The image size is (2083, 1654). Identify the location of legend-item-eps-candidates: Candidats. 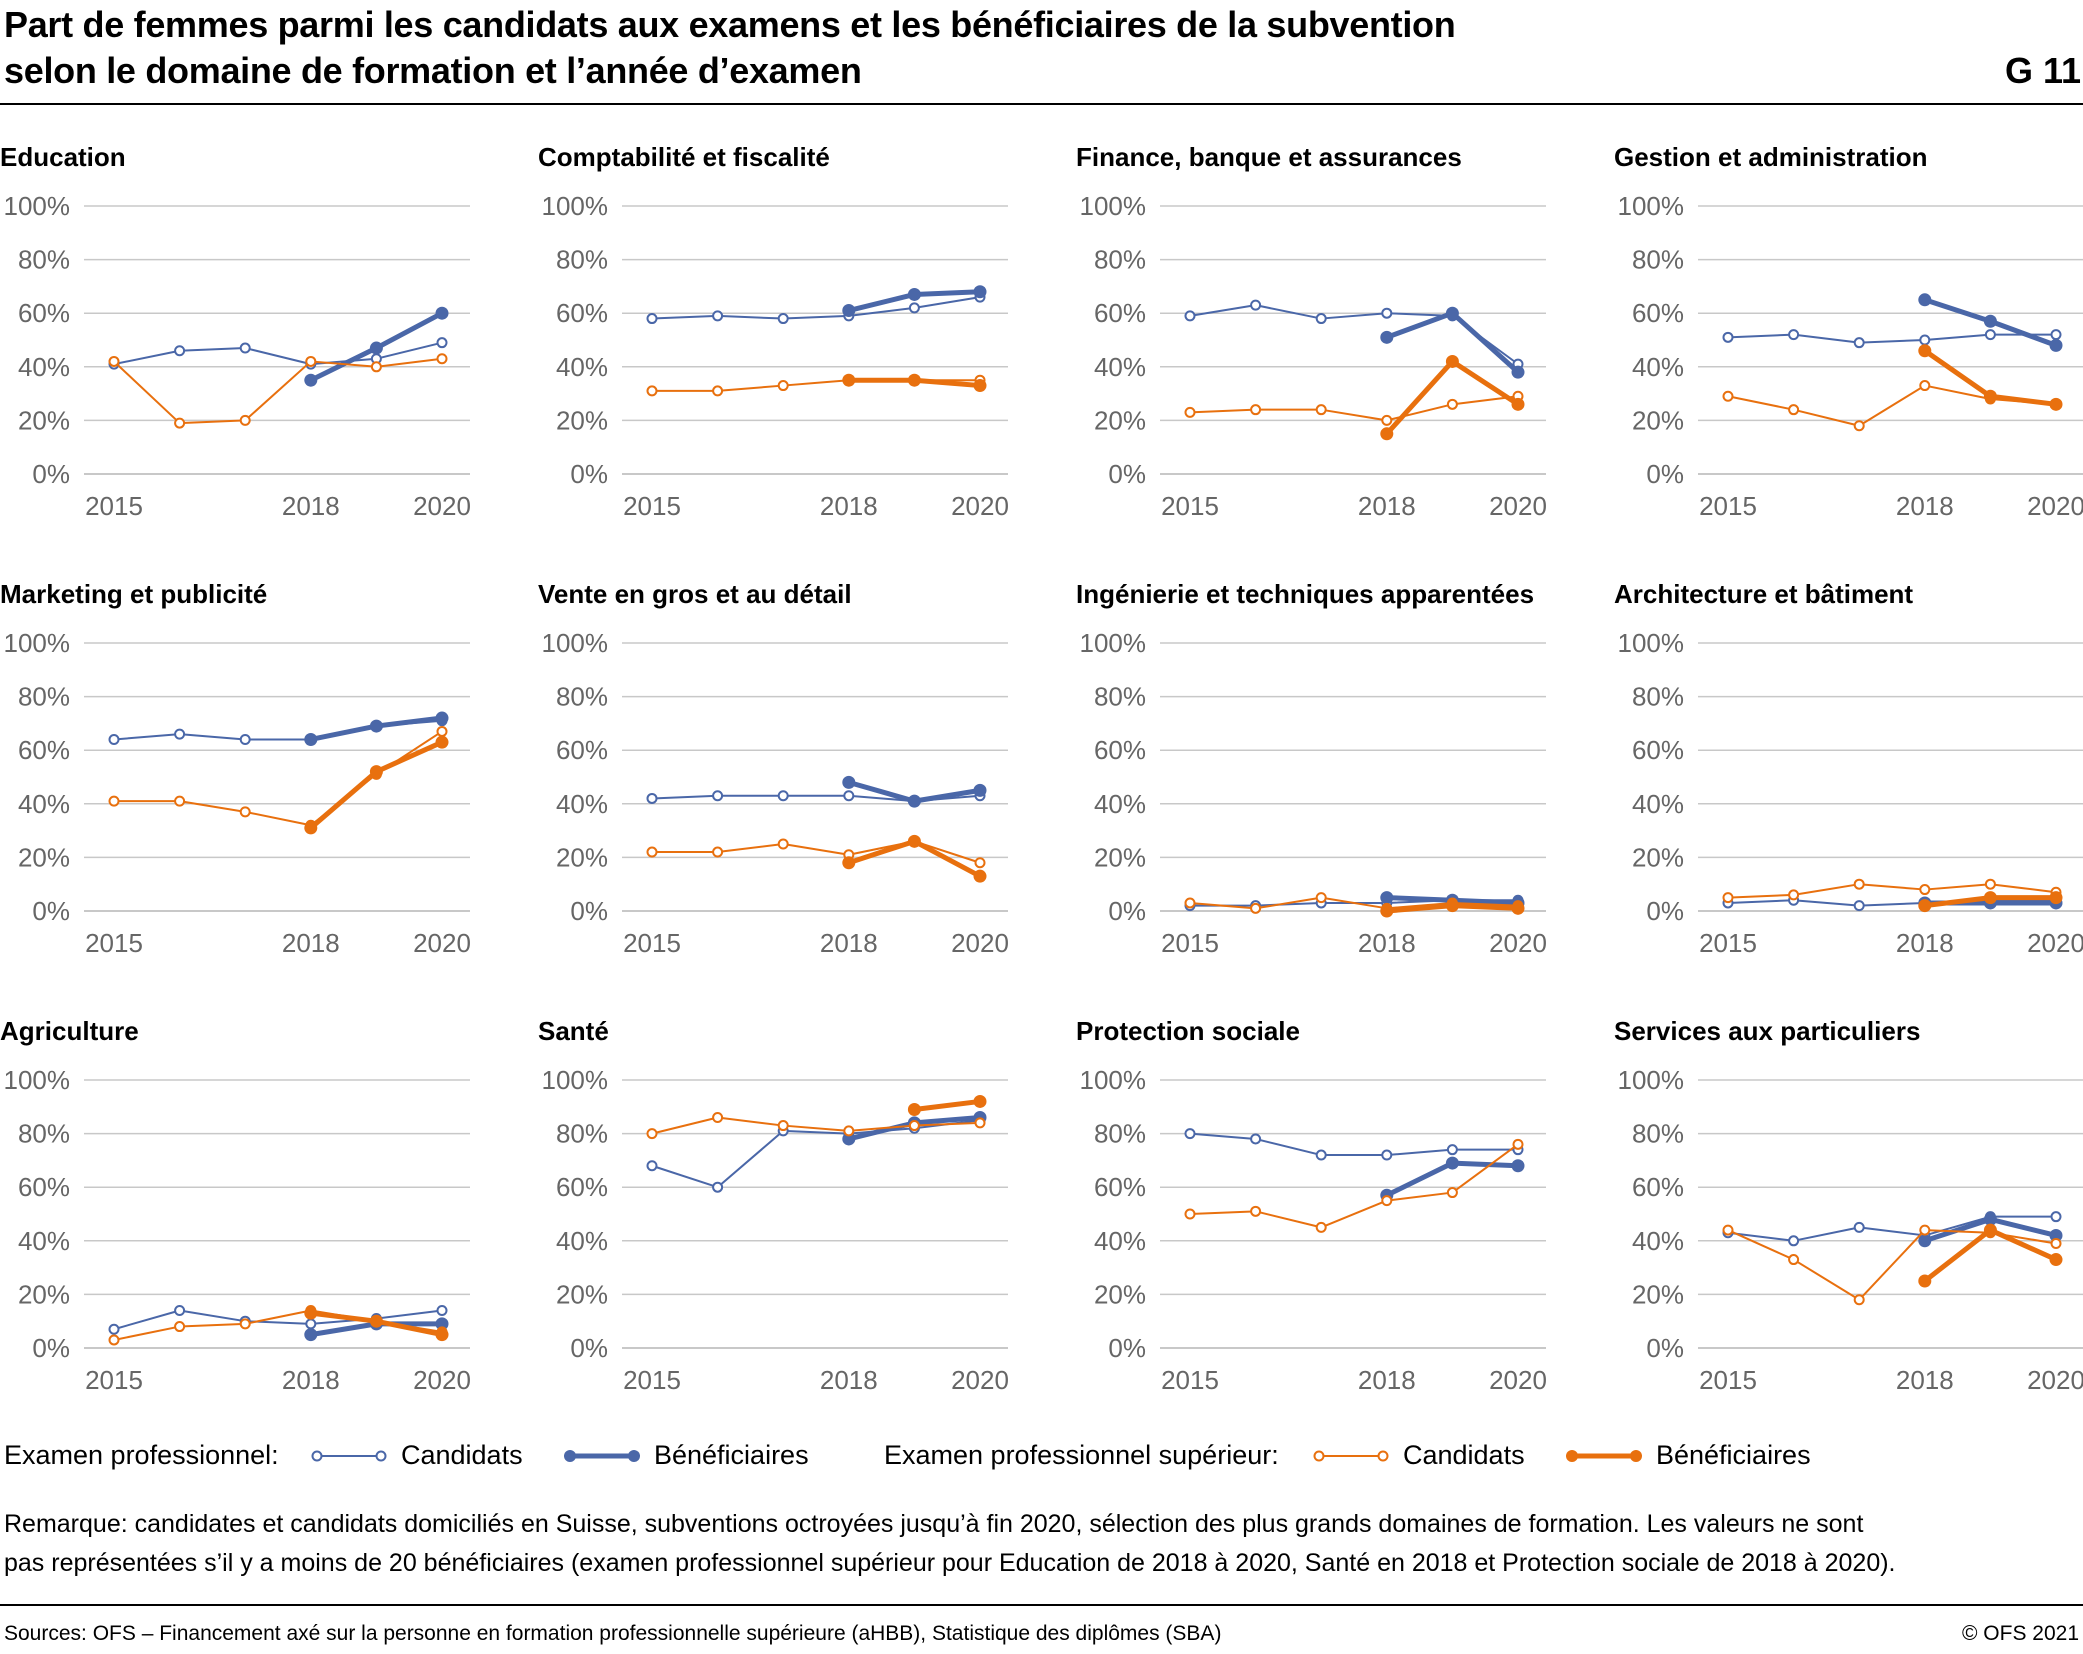
(1418, 1455).